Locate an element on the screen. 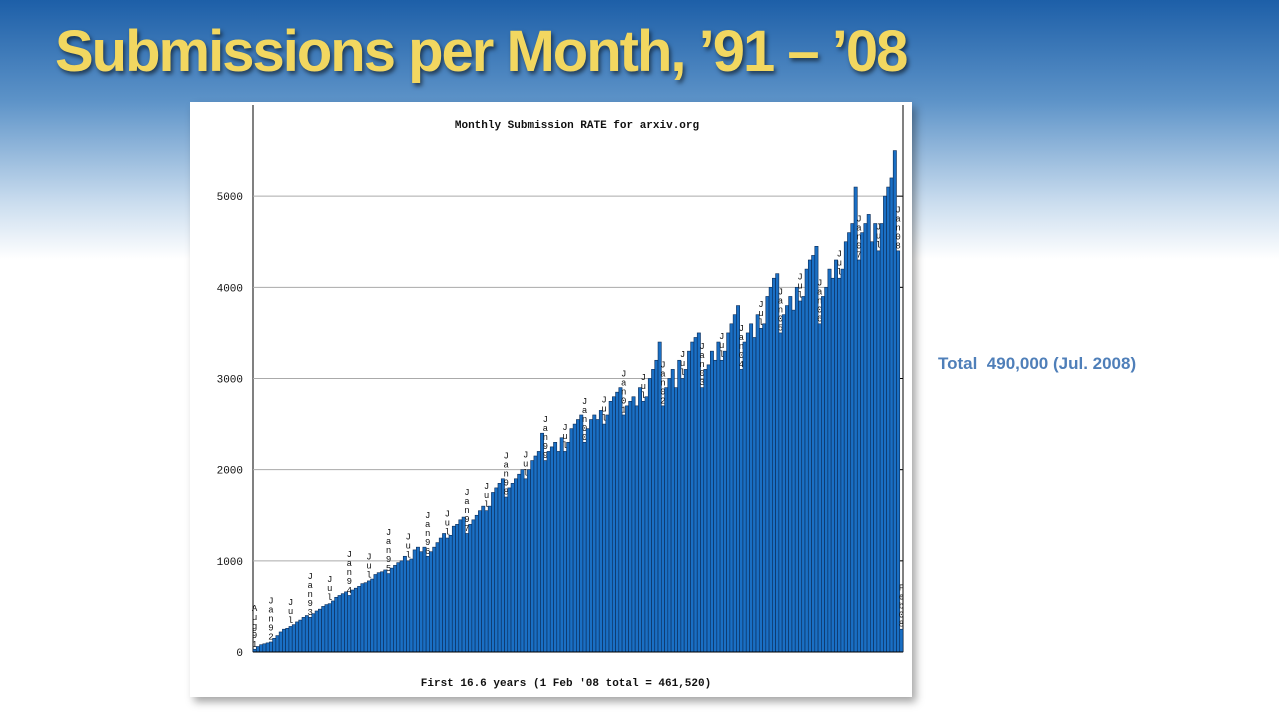 The height and width of the screenshot is (720, 1279). y-tick-label: 4000 is located at coordinates (230, 289).